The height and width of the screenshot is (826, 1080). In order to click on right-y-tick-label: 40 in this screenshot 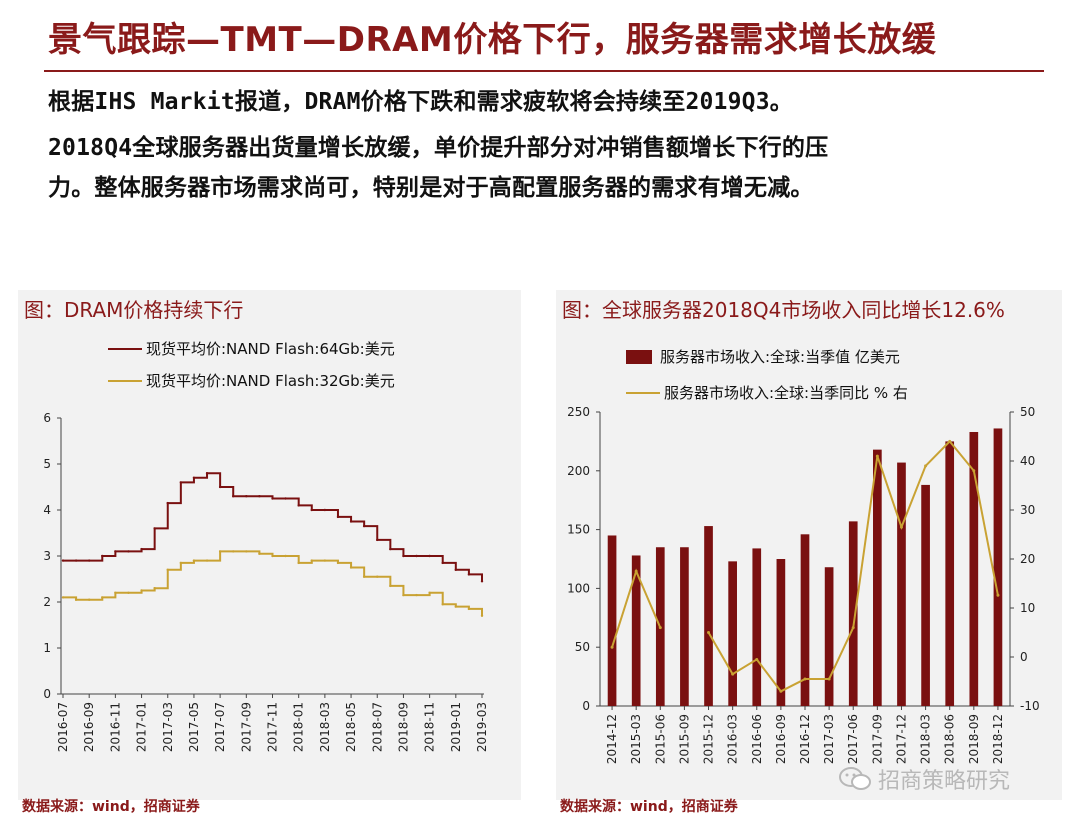, I will do `click(1027, 461)`.